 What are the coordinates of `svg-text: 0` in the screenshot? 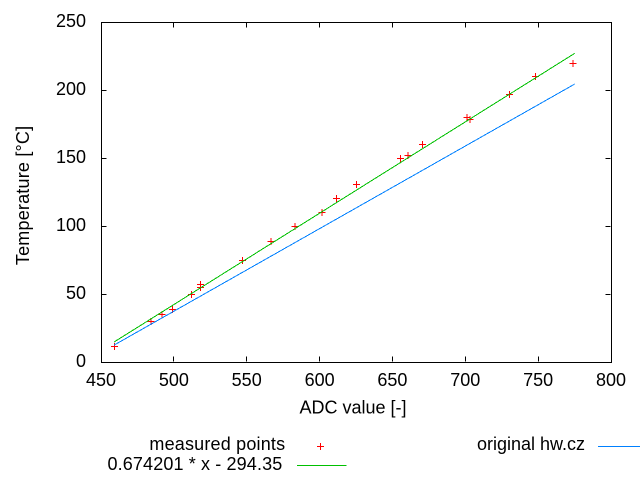 It's located at (81, 361).